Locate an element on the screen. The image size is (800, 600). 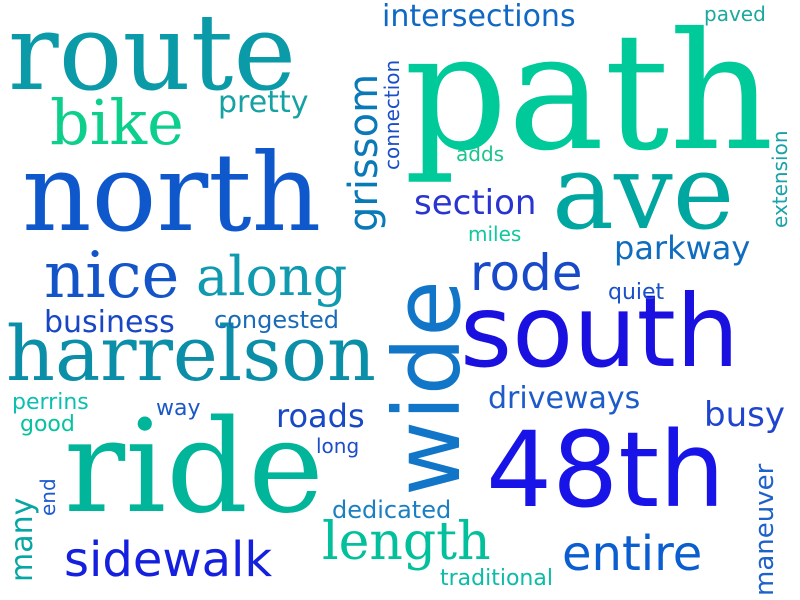
word-good: good is located at coordinates (47, 424).